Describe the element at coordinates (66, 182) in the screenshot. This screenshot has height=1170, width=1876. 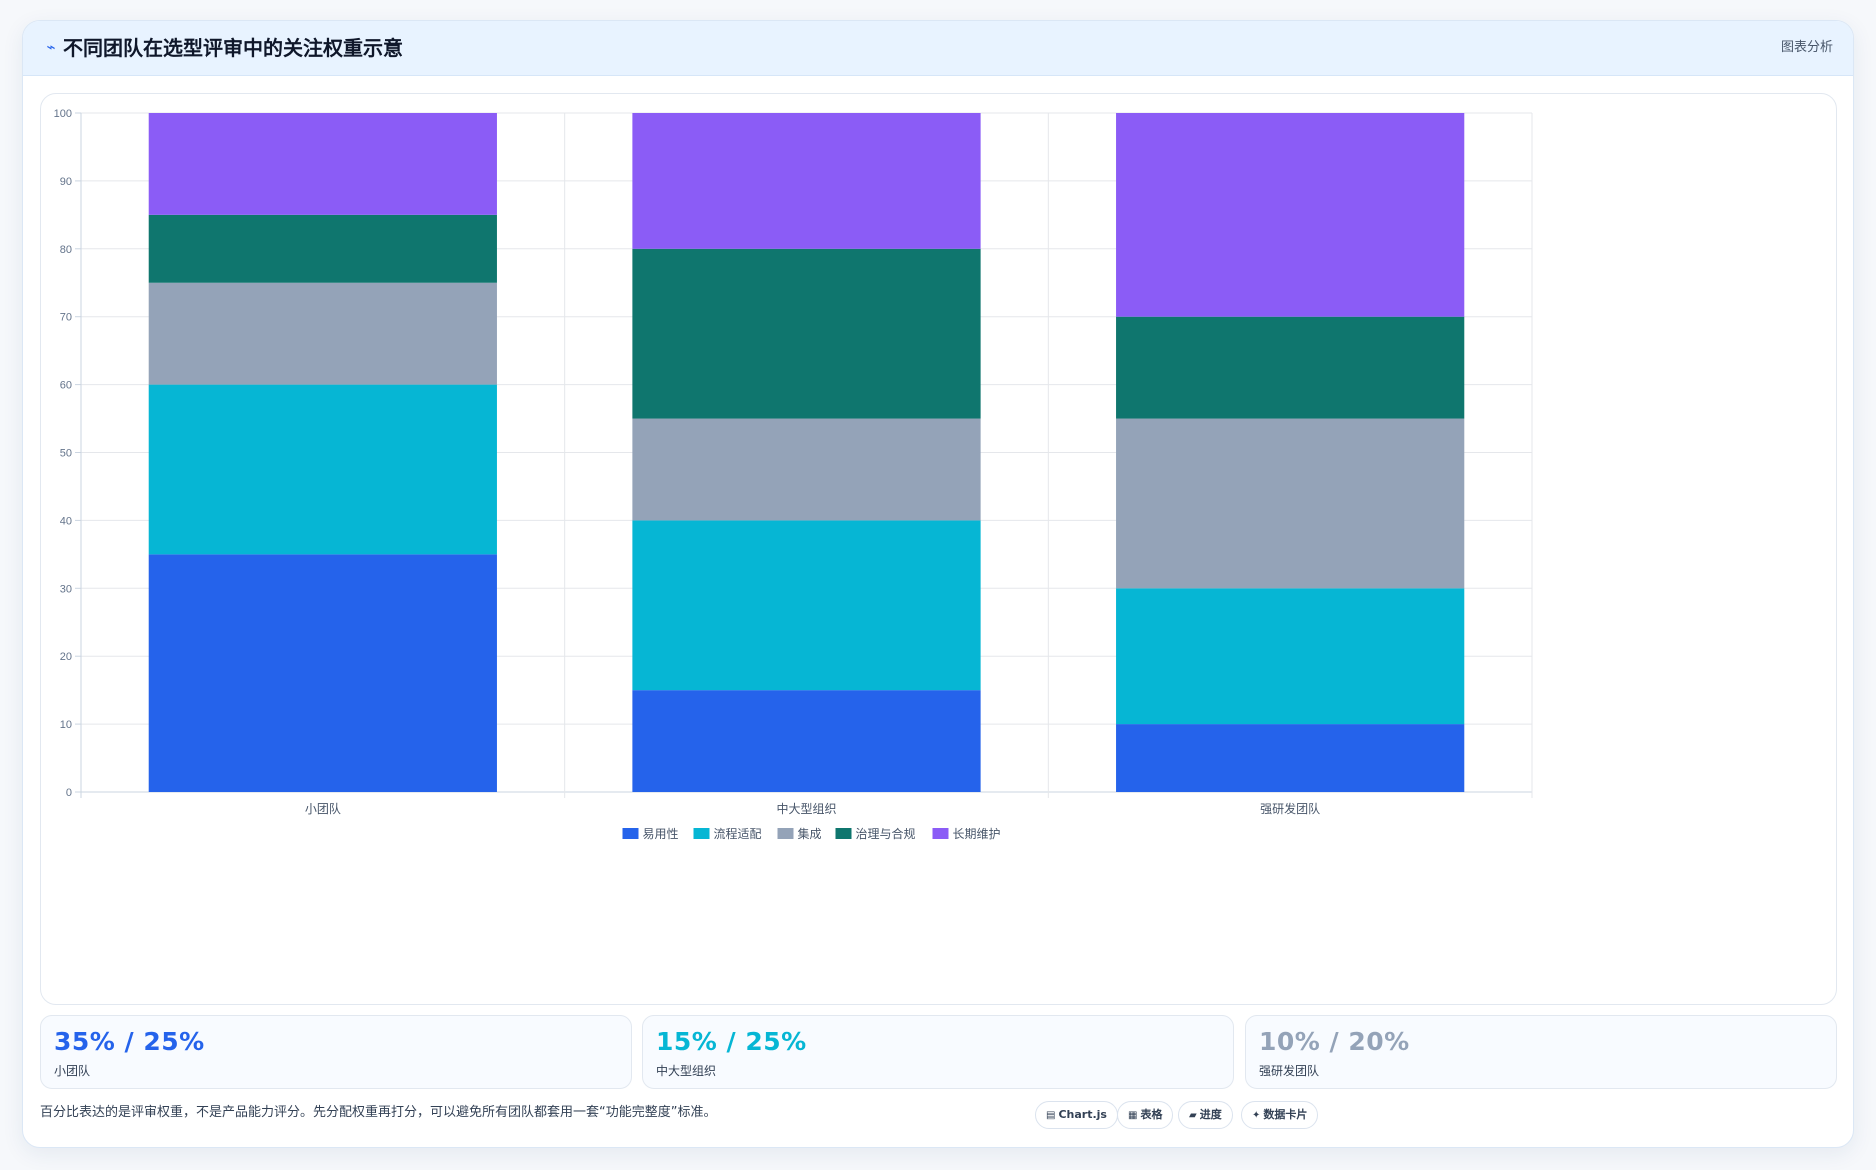
I see `y-tick-label: 90` at that location.